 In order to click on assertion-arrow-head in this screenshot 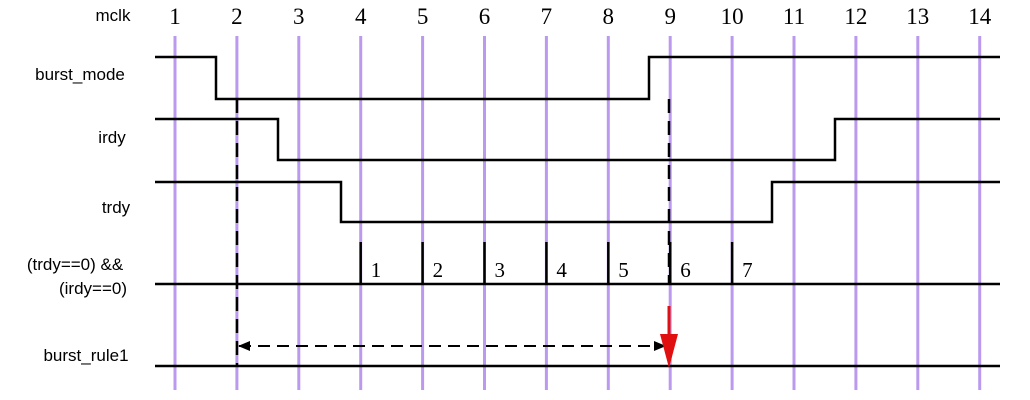, I will do `click(669, 351)`.